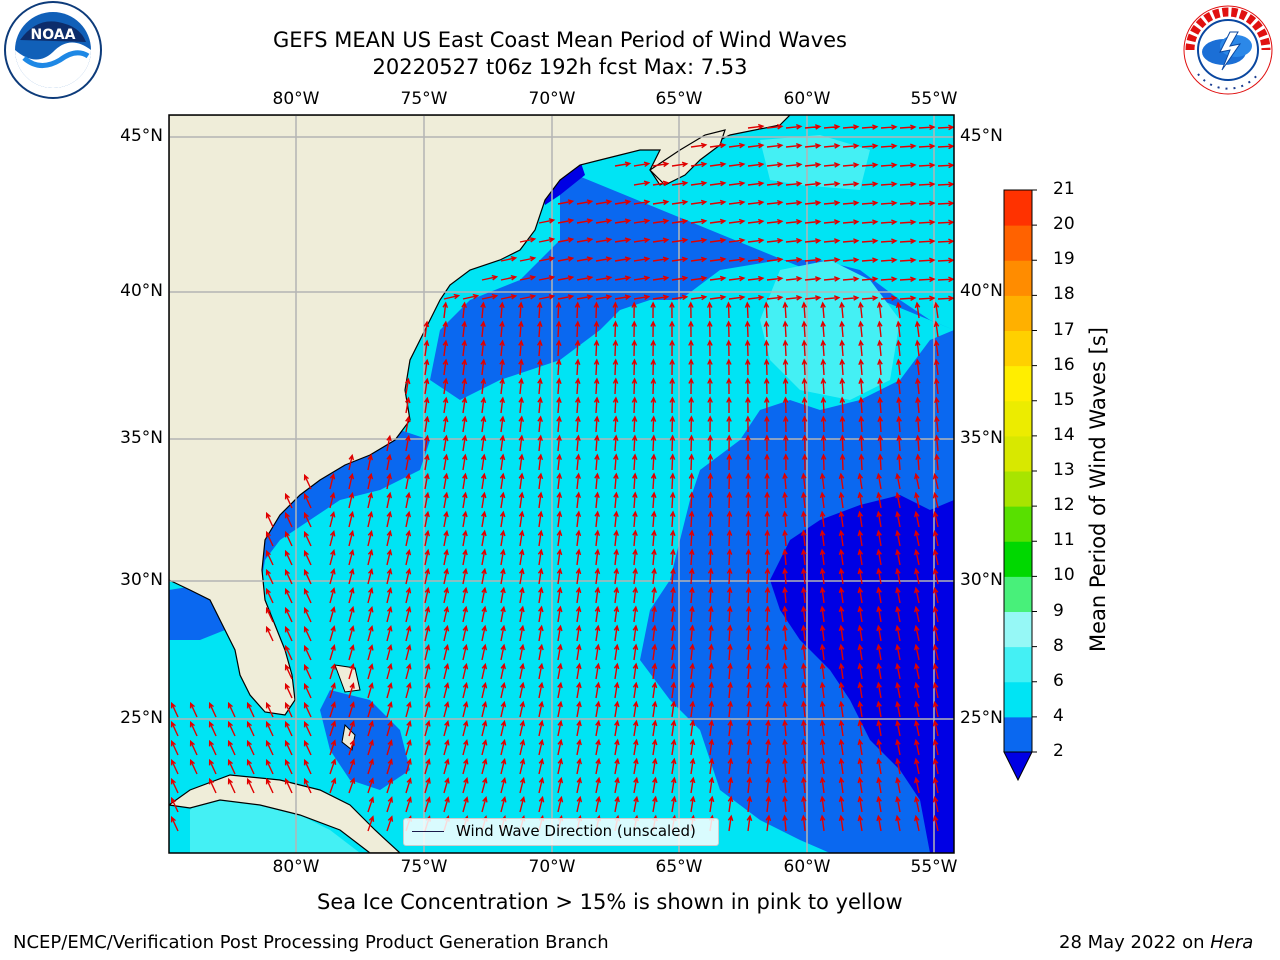  Describe the element at coordinates (934, 867) in the screenshot. I see `lon-label-bottom-55w: 55°W` at that location.